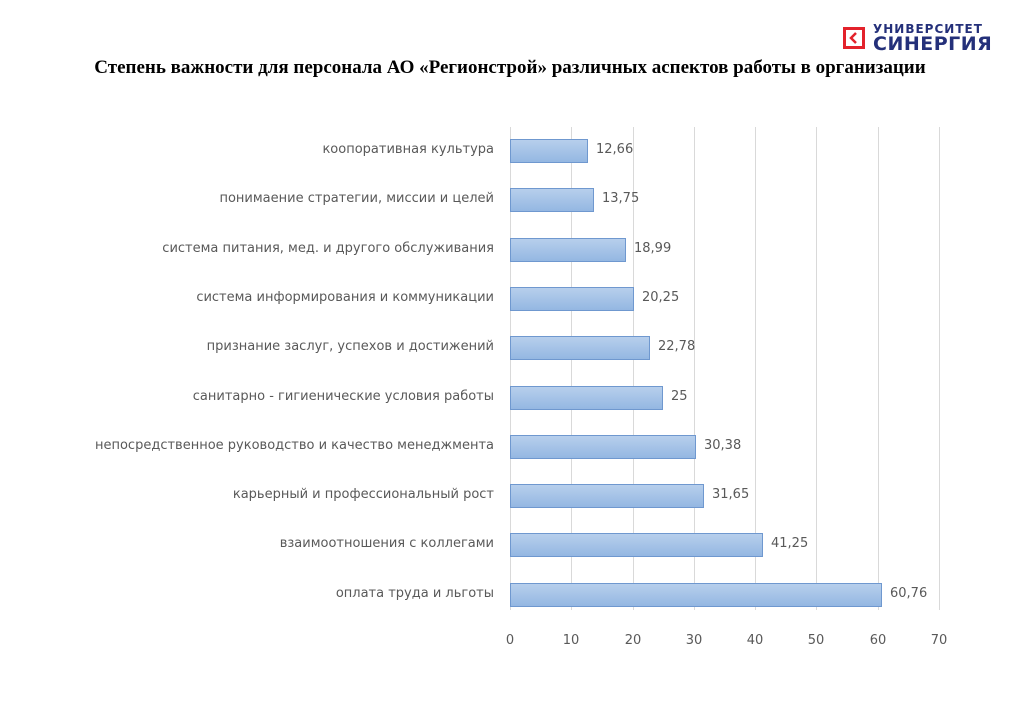 The width and height of the screenshot is (1024, 723). What do you see at coordinates (909, 593) in the screenshot?
I see `data-label: 60,76` at bounding box center [909, 593].